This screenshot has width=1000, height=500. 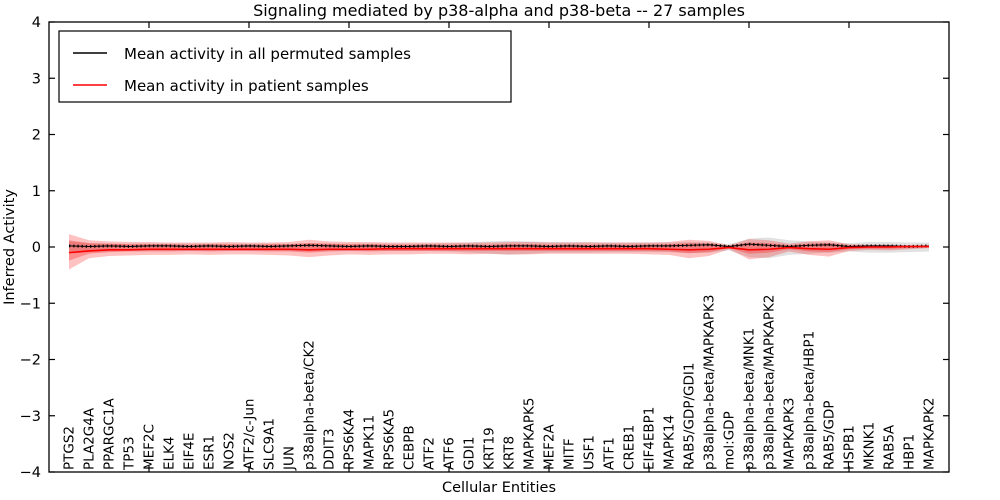 I want to click on category-label: TP53, so click(x=130, y=453).